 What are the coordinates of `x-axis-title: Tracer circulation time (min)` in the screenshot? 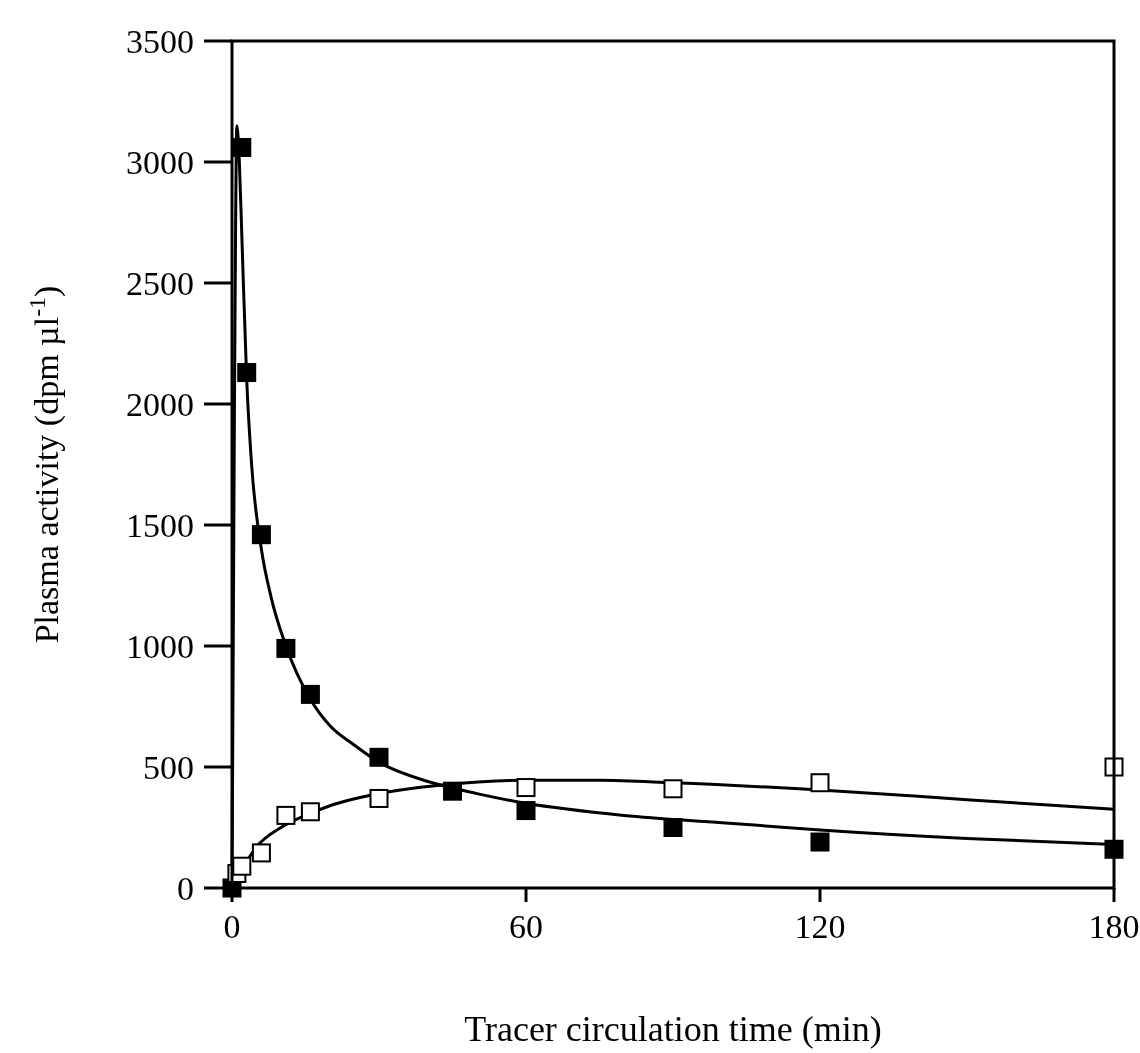 It's located at (673, 1029).